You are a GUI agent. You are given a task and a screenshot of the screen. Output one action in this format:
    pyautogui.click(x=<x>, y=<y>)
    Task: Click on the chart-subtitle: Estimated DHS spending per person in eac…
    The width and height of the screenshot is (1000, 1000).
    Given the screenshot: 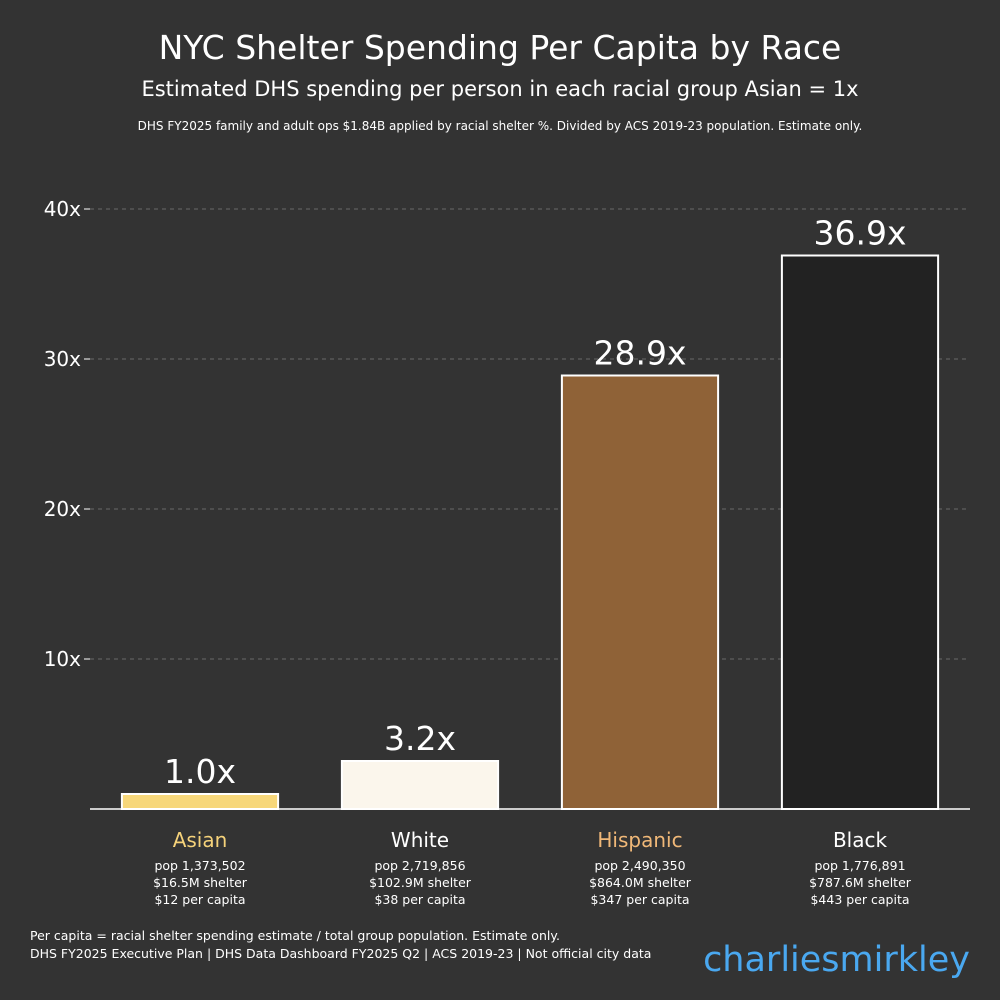 What is the action you would take?
    pyautogui.click(x=500, y=89)
    